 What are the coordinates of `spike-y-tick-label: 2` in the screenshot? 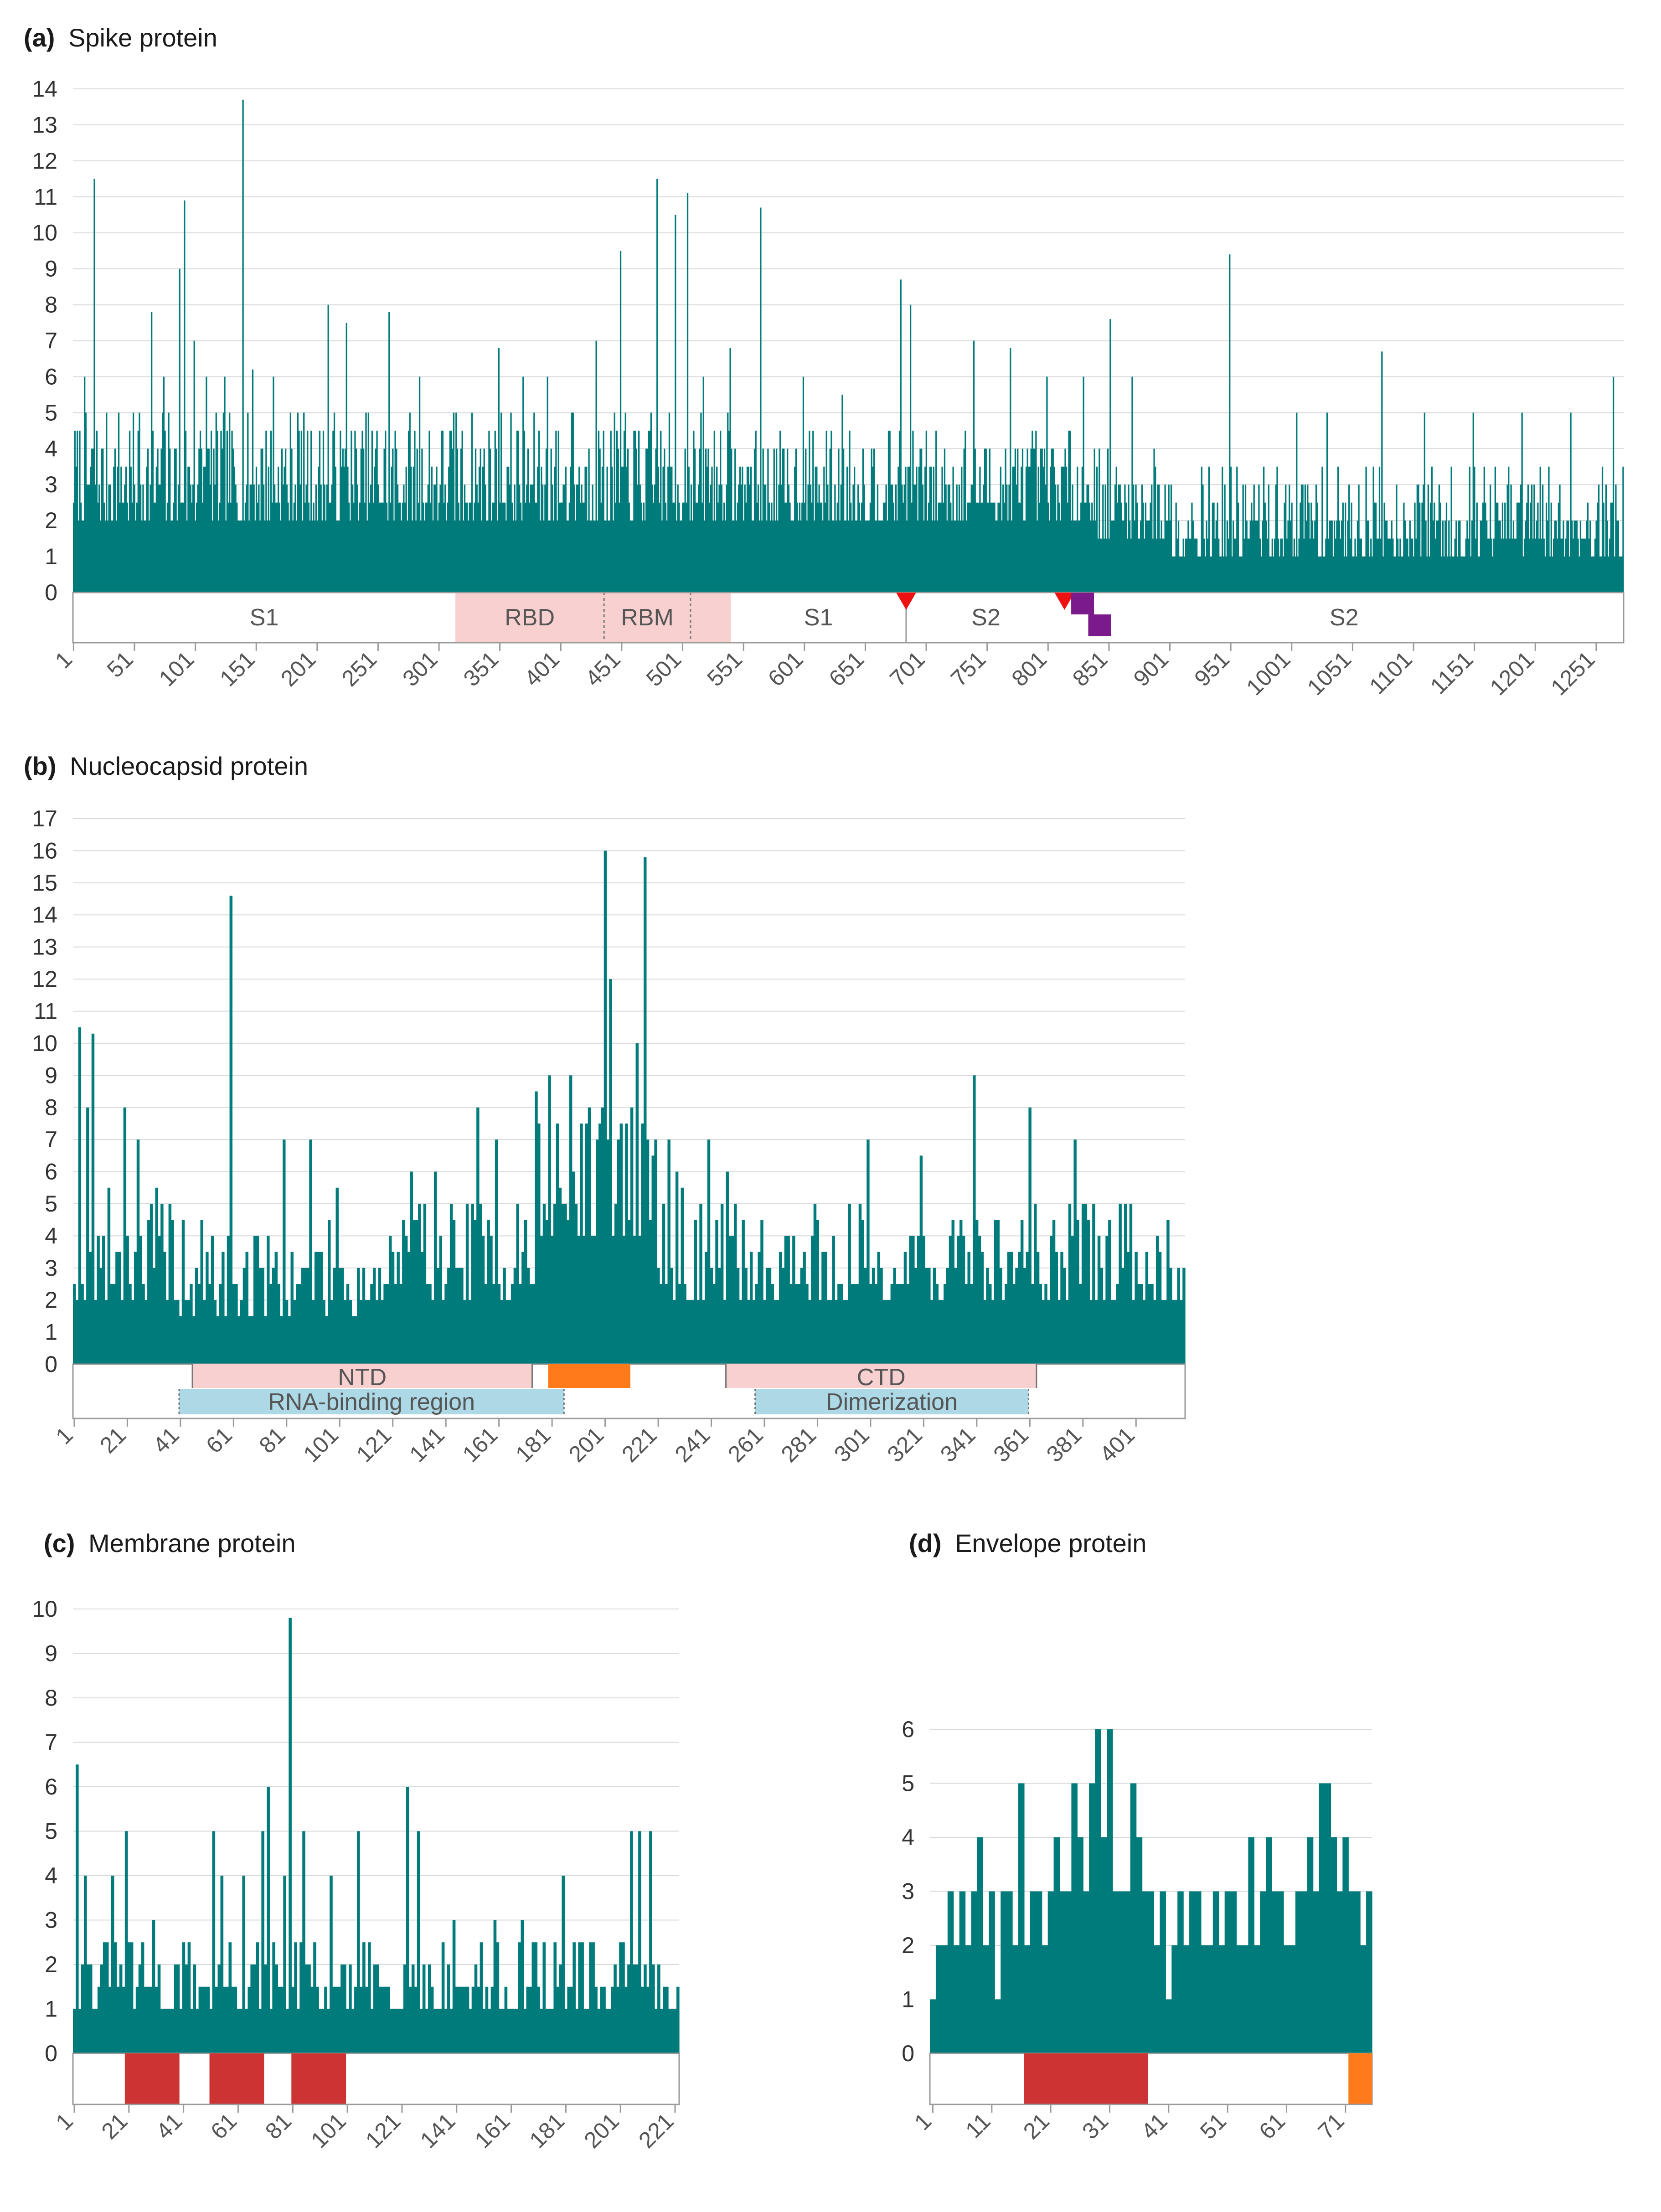 It's located at (51, 520).